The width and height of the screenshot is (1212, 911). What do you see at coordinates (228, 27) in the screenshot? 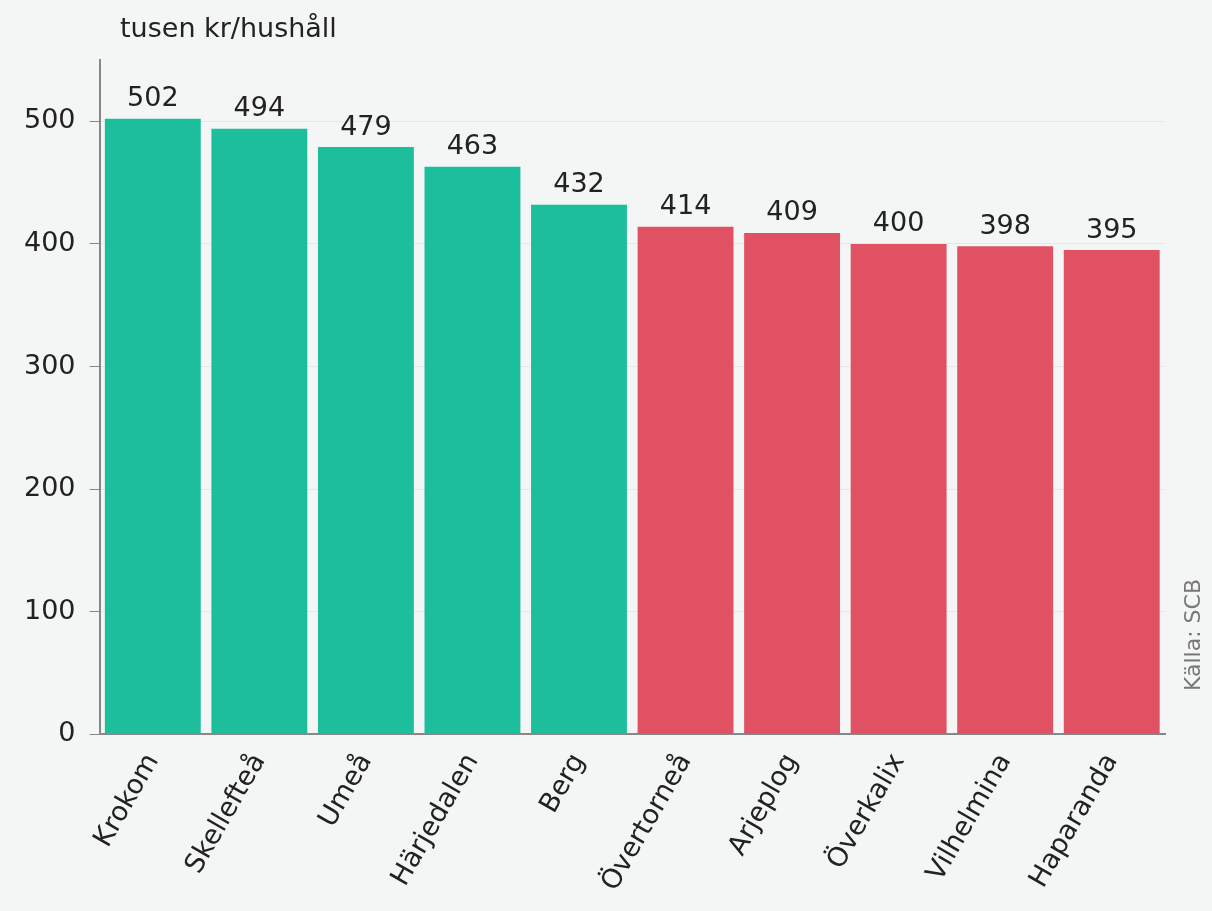
I see `y-axis-title: tusen kr/hushåll` at bounding box center [228, 27].